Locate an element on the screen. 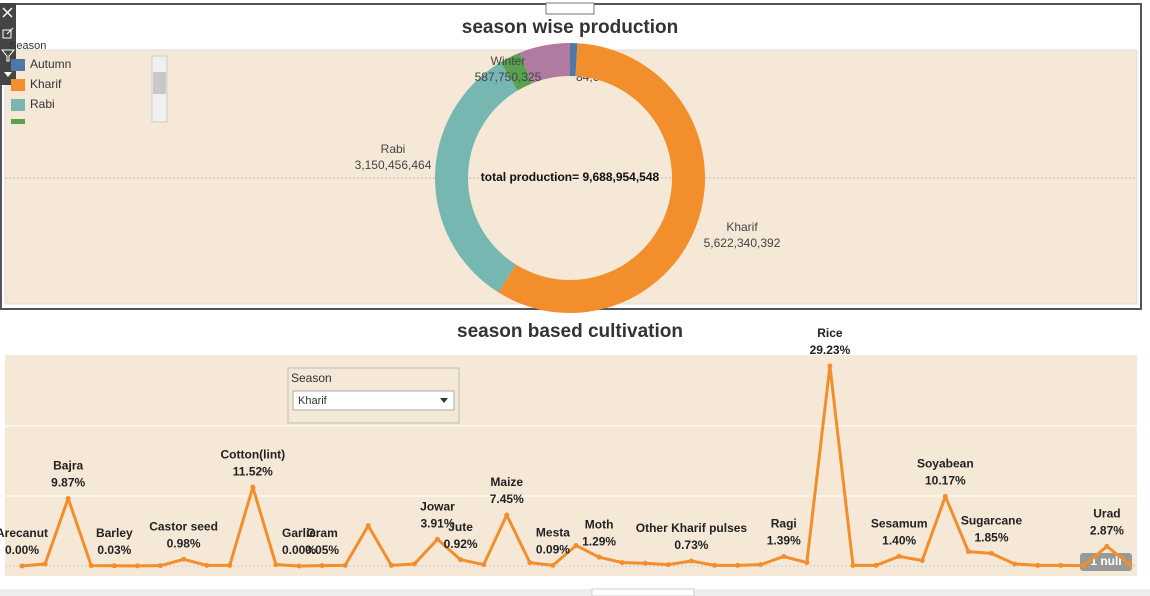  legend: AutumnKharifRabiWinter is located at coordinates (41, 90).